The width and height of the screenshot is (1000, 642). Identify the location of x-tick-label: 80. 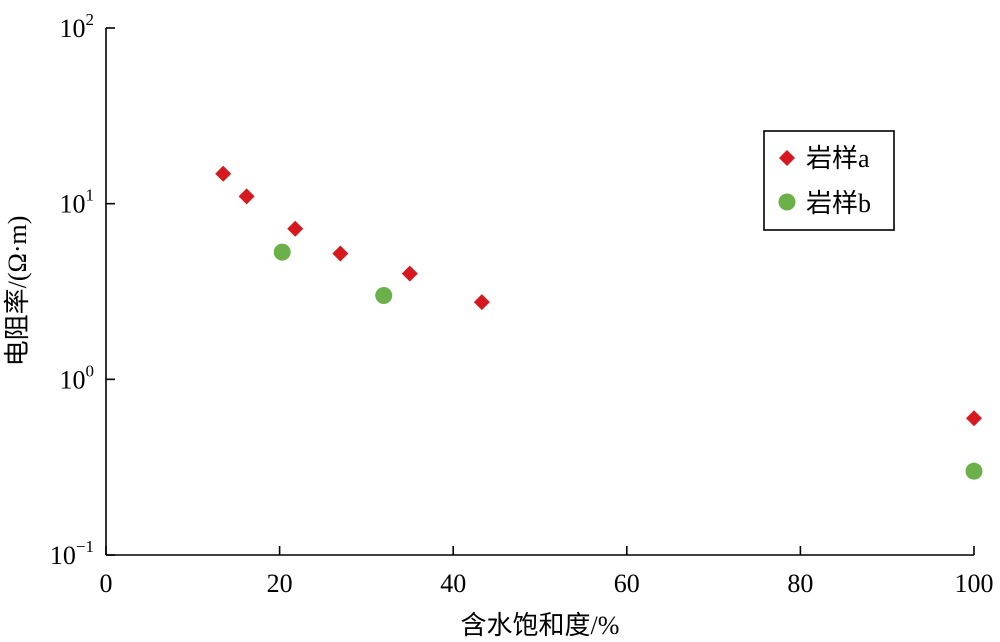
(800, 583).